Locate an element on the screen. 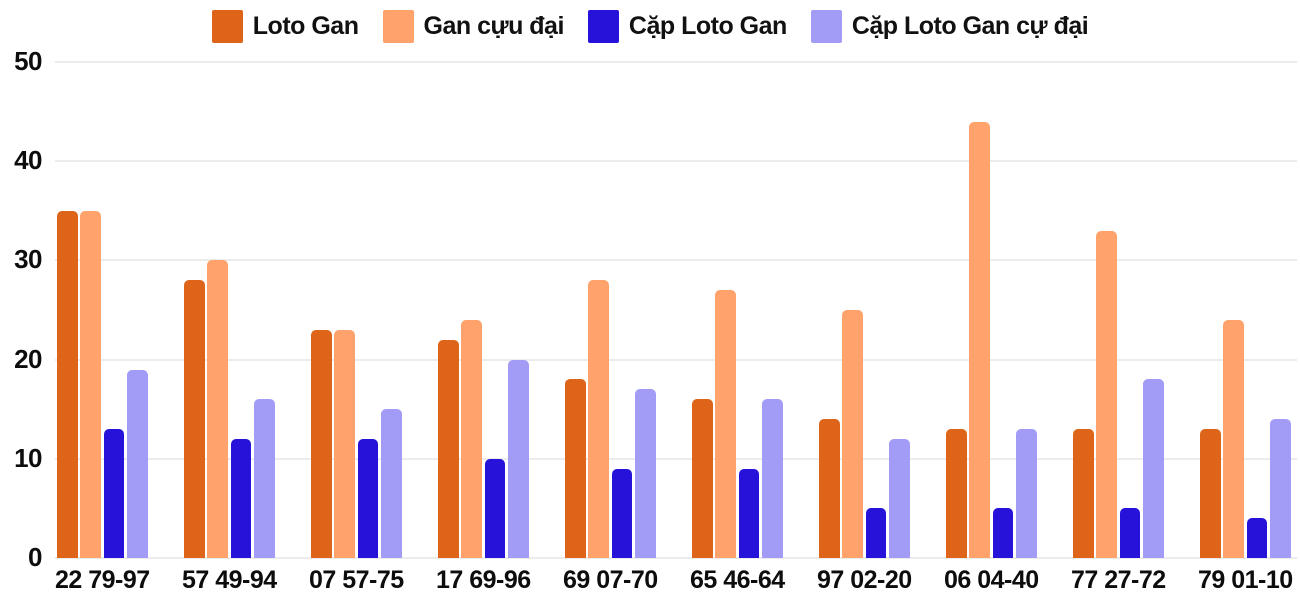 The width and height of the screenshot is (1300, 600). bar-series3-cat0 is located at coordinates (137, 463).